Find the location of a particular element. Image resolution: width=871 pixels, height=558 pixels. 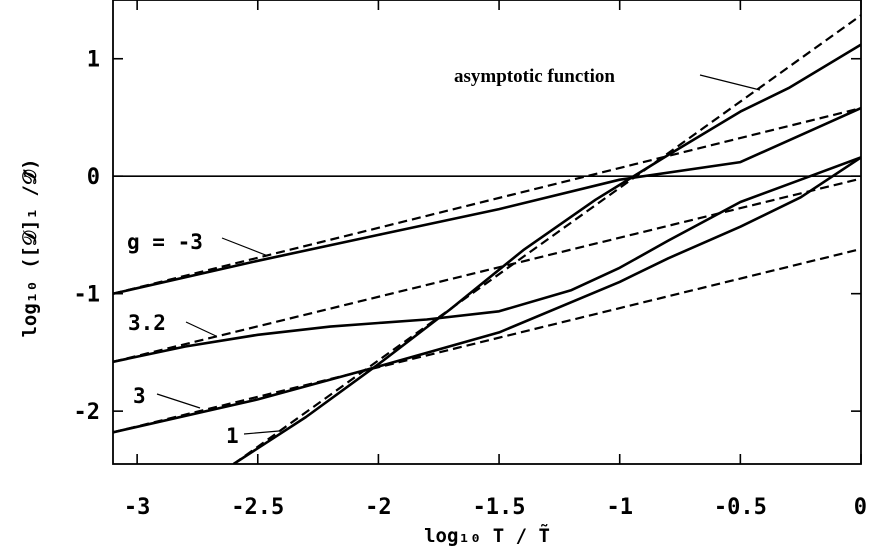

x-tick-label: -3 is located at coordinates (137, 507).